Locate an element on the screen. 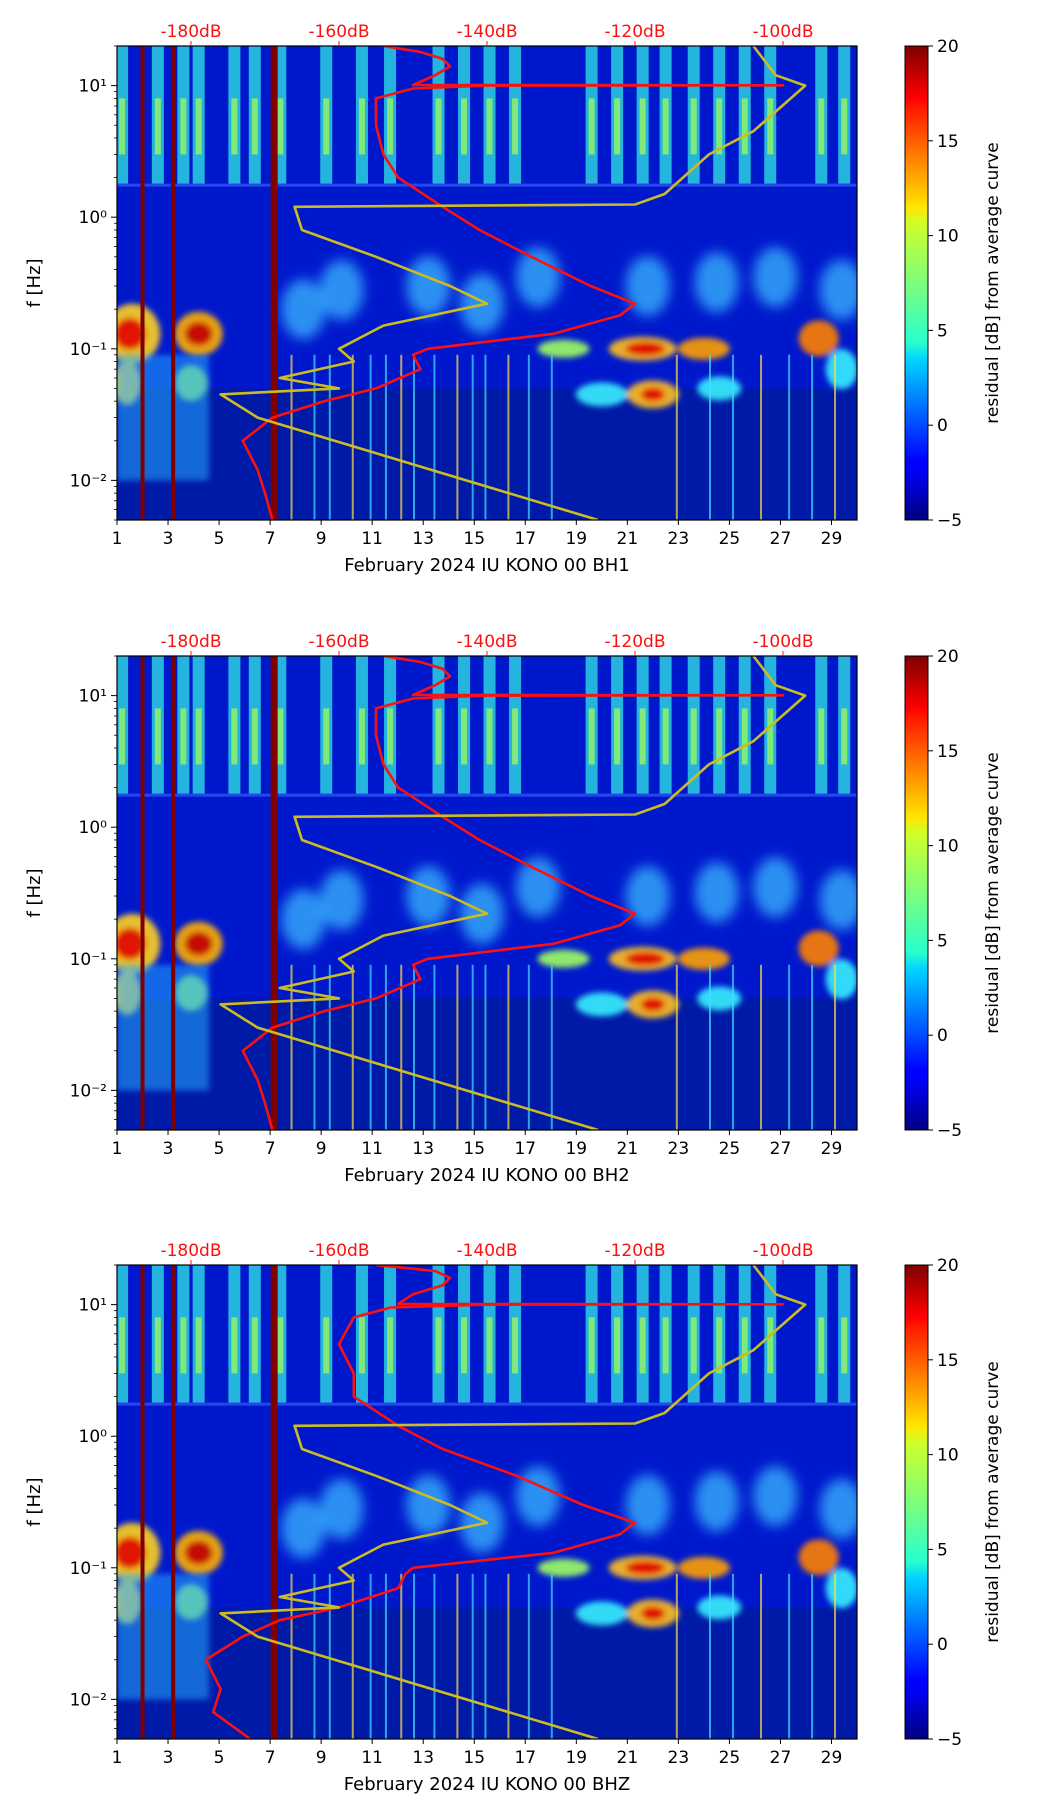  mid-band-plumes is located at coordinates (569, 293).